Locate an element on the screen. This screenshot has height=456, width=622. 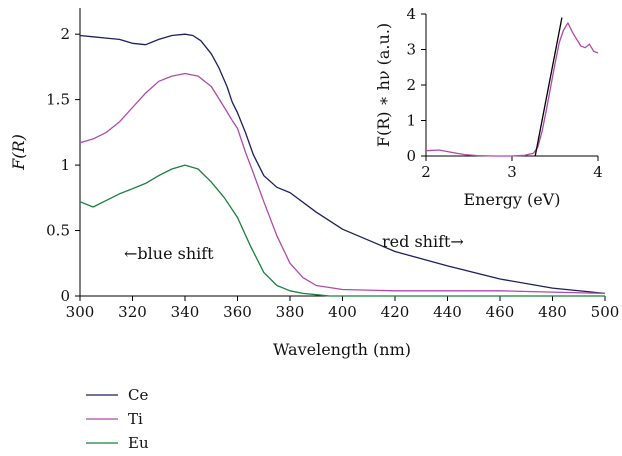
inset-y-tick-label: 4 is located at coordinates (411, 14).